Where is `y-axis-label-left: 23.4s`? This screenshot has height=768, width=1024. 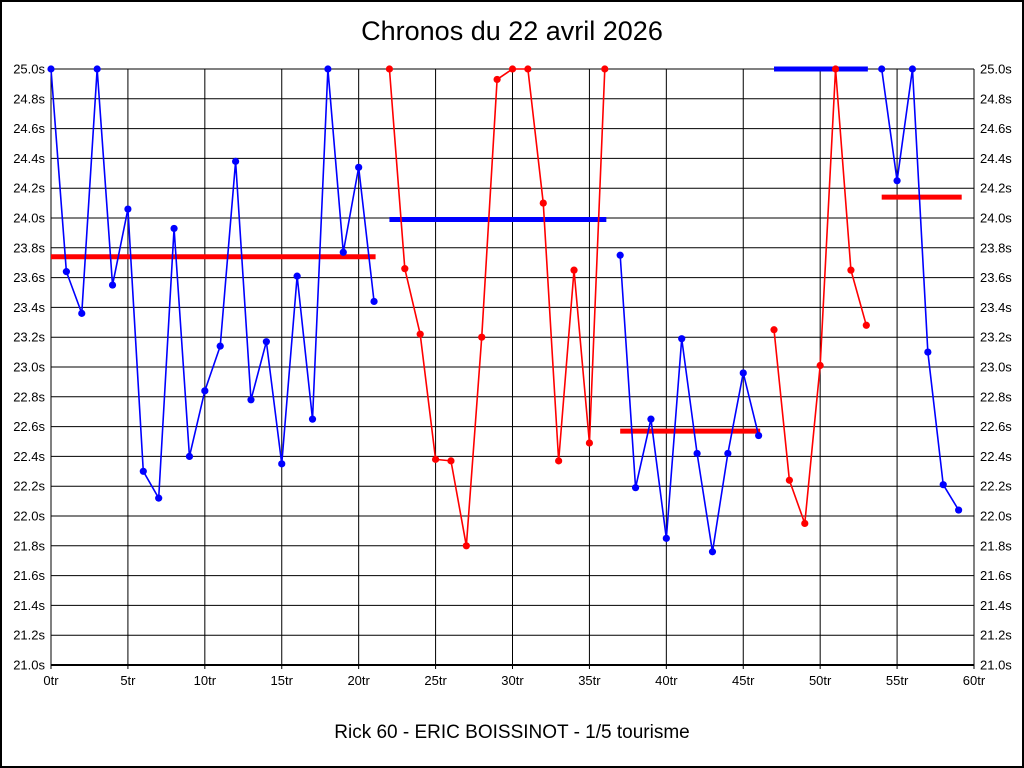 y-axis-label-left: 23.4s is located at coordinates (29, 307).